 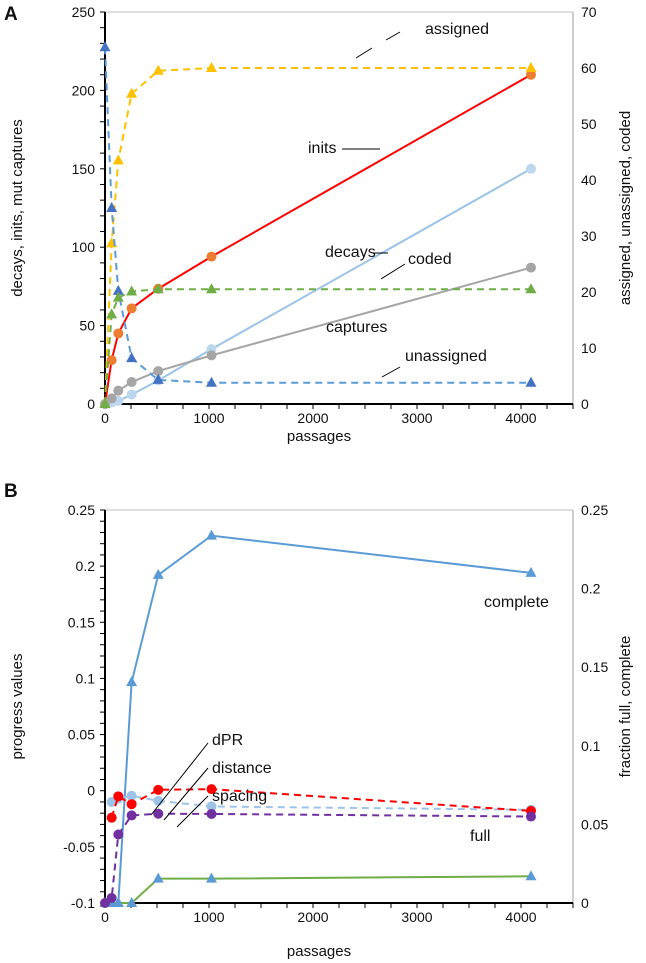 I want to click on series-full, so click(x=318, y=888).